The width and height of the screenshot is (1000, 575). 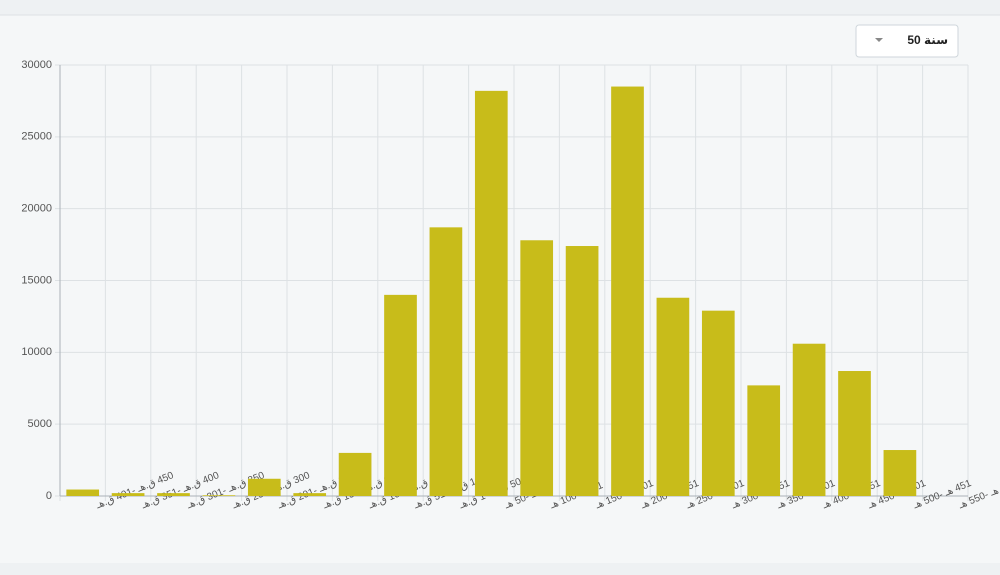 What do you see at coordinates (36, 209) in the screenshot?
I see `y-tick-label: 20000` at bounding box center [36, 209].